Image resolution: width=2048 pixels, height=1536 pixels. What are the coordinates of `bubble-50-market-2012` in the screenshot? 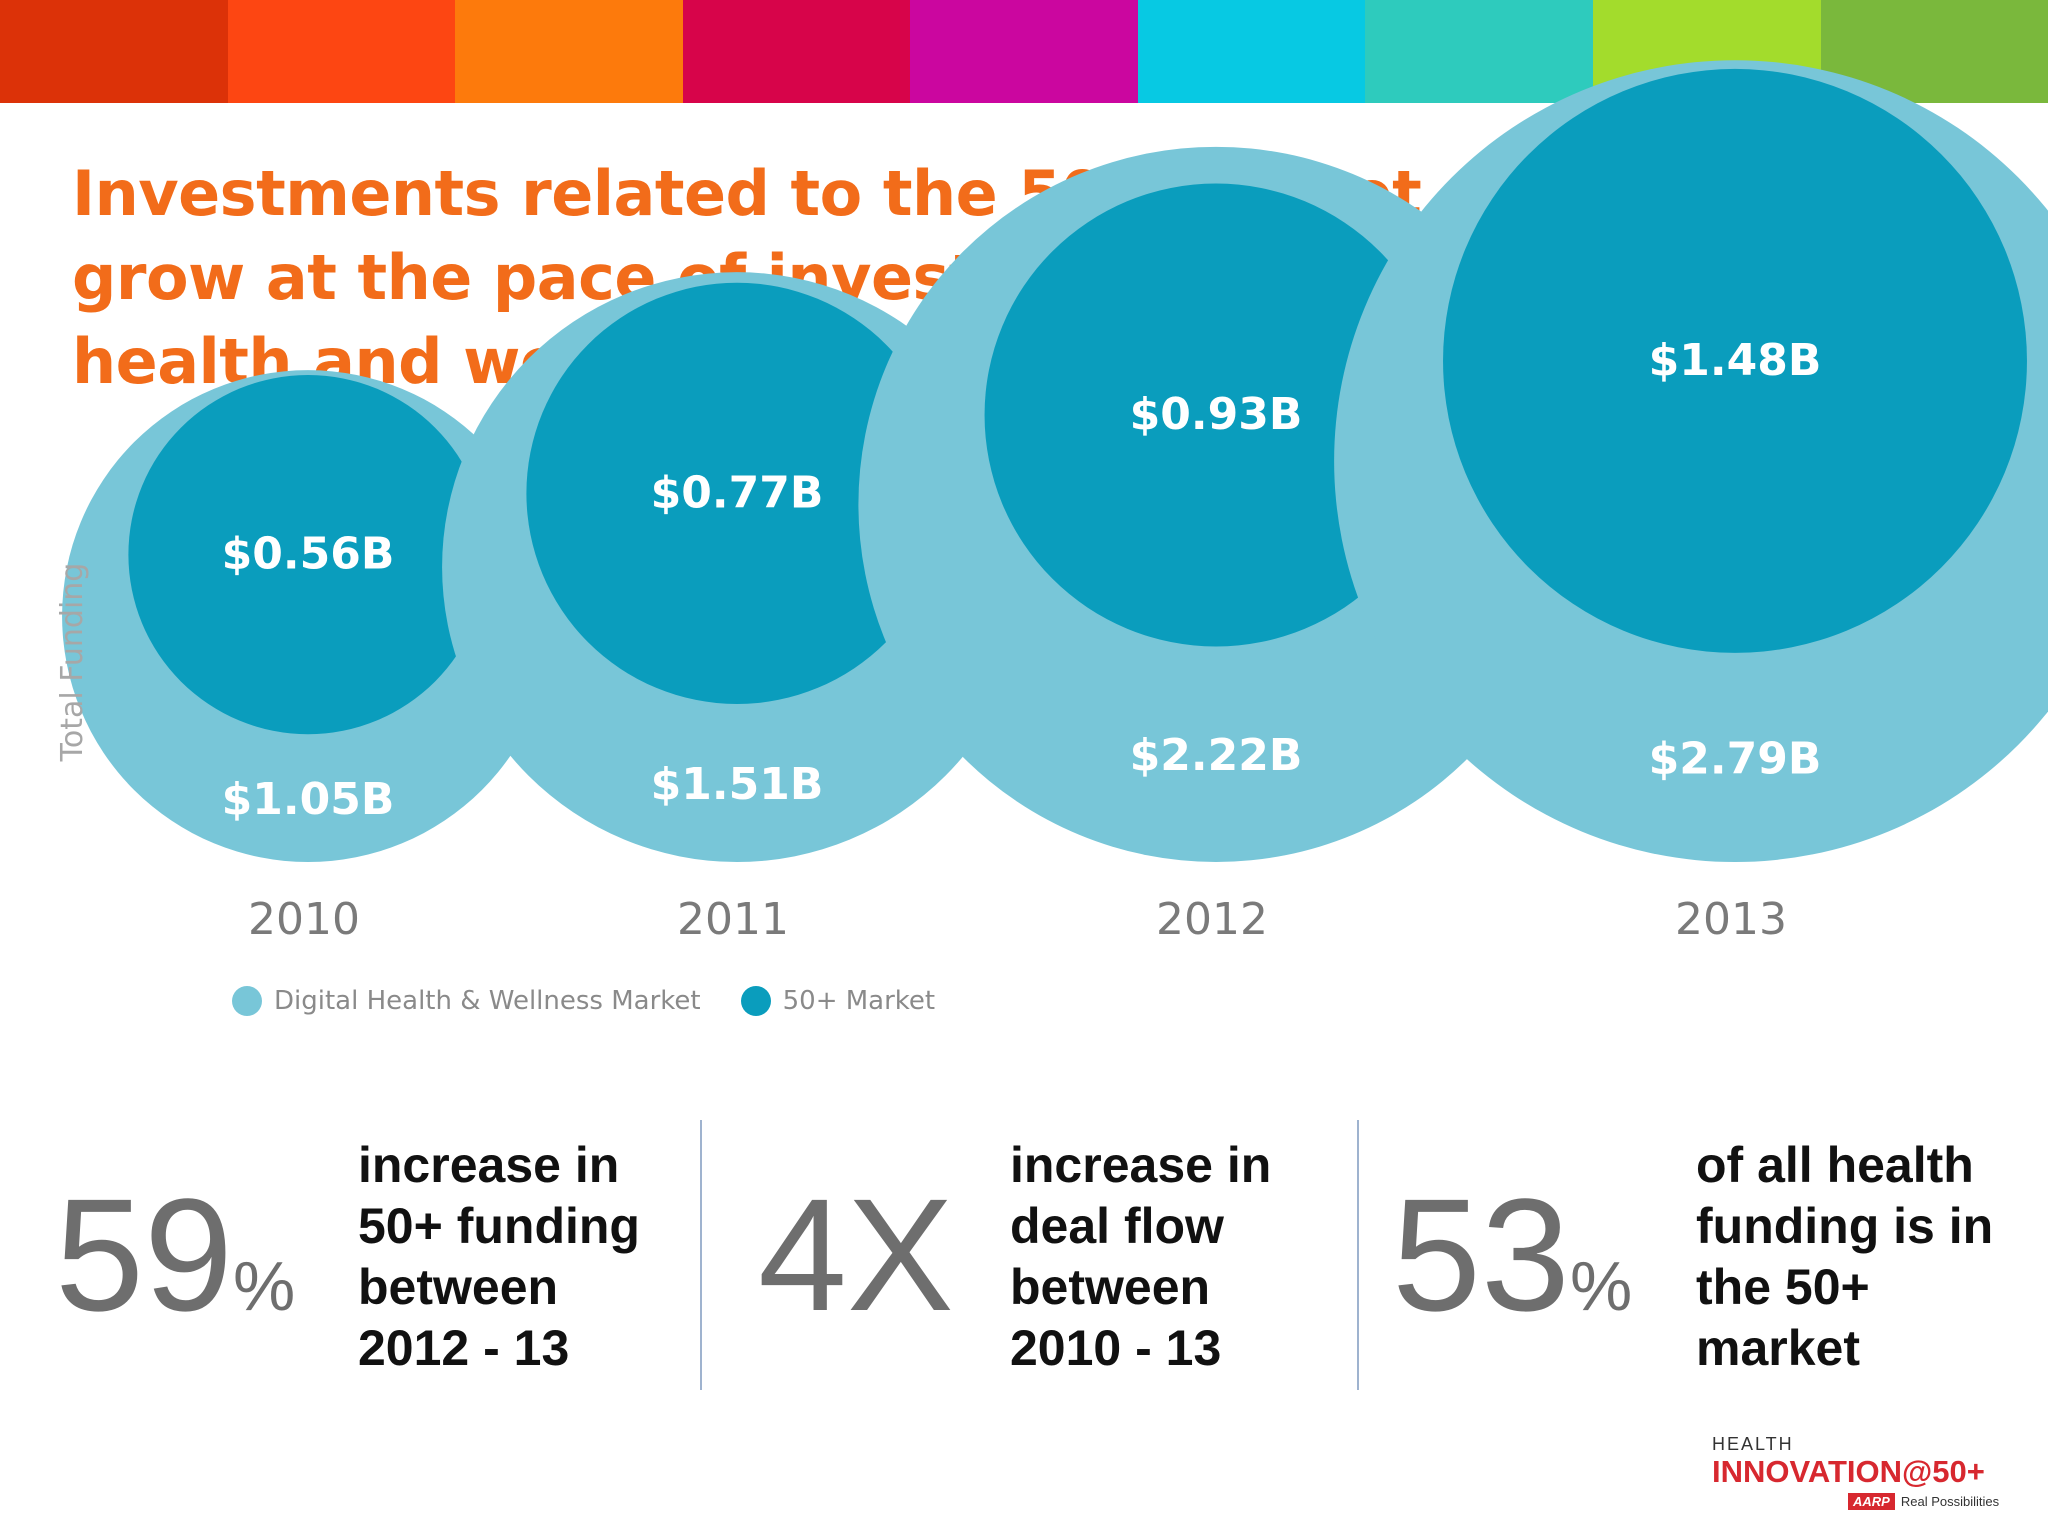 It's located at (1216, 415).